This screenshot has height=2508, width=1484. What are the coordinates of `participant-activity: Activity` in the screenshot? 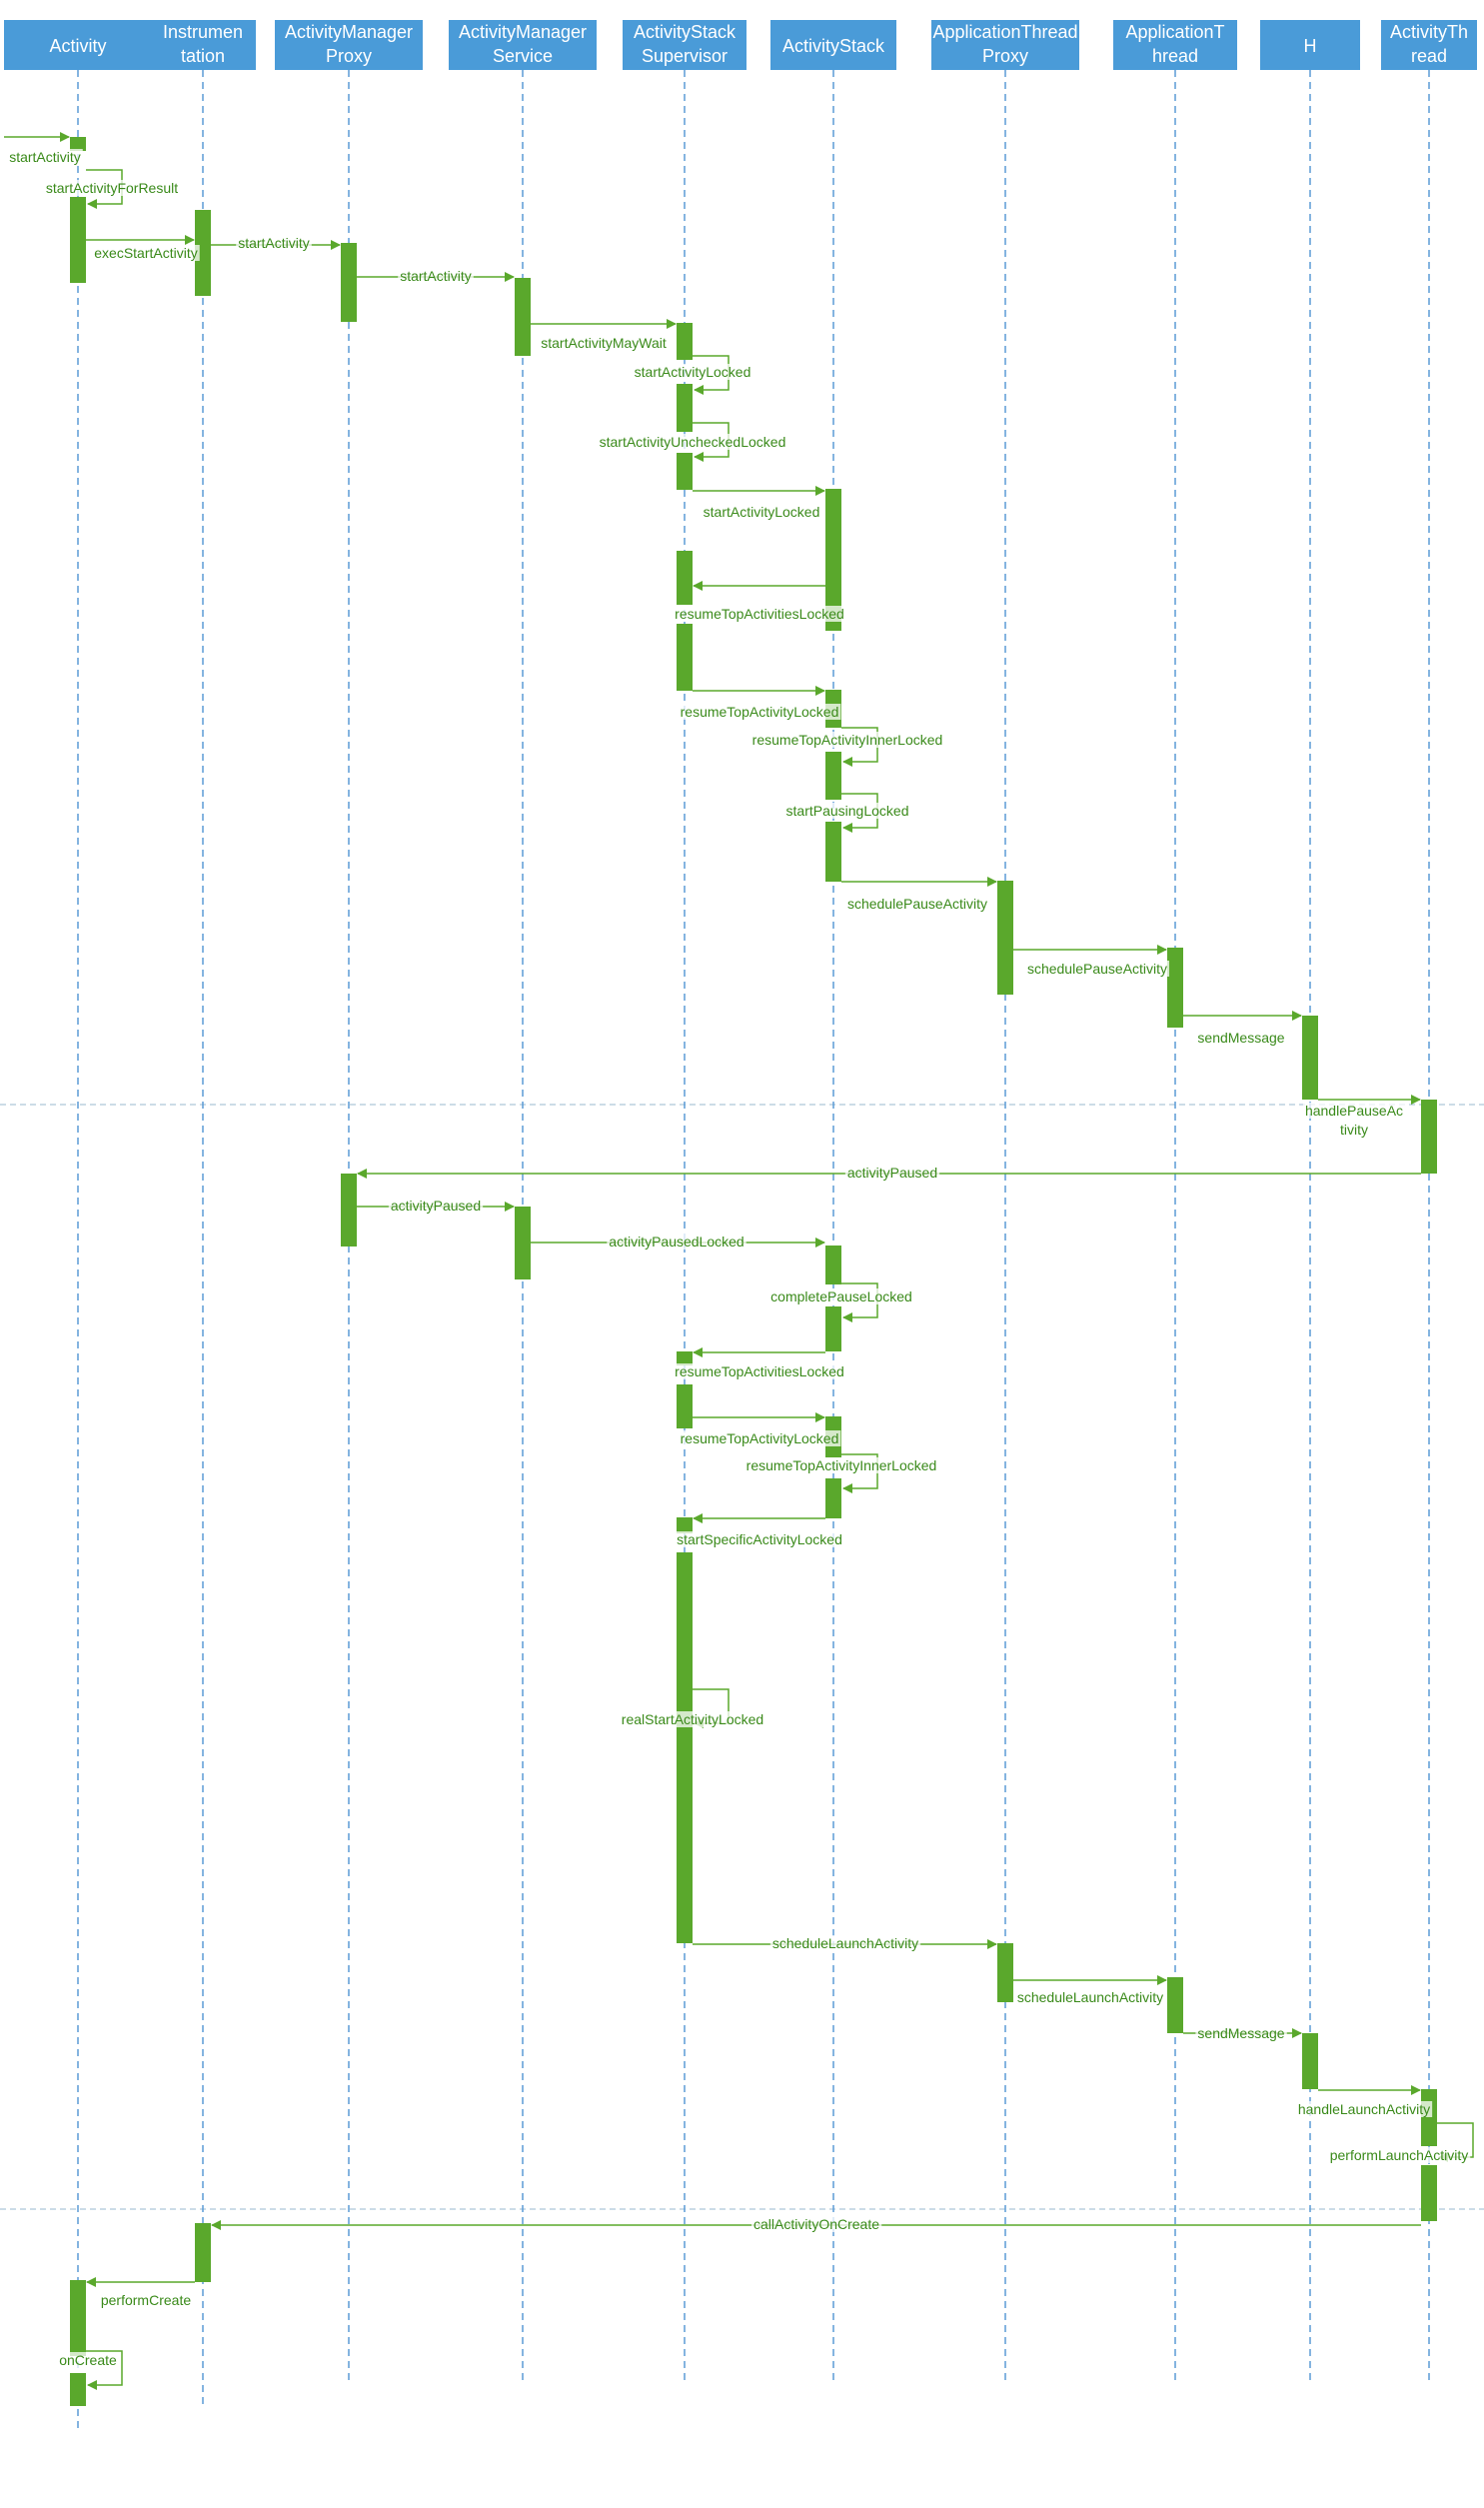 It's located at (78, 45).